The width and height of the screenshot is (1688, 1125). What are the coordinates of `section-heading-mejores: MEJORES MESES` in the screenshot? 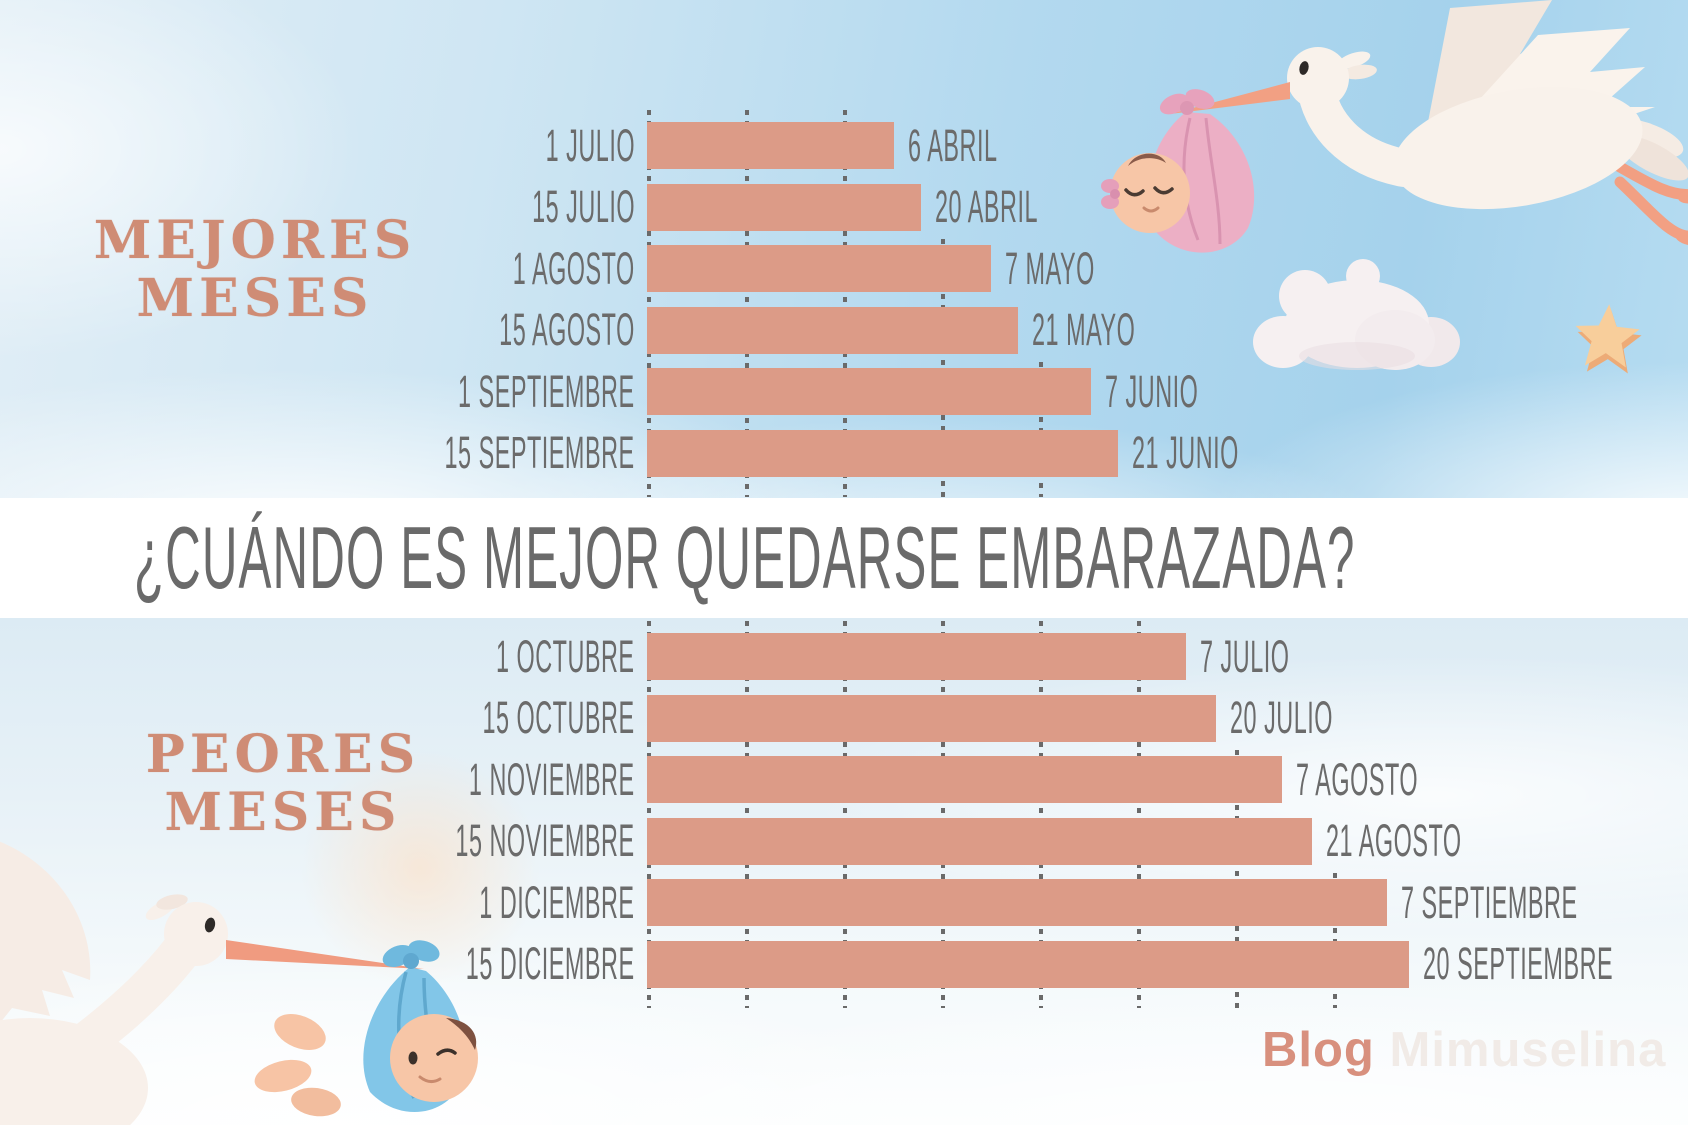 It's located at (255, 270).